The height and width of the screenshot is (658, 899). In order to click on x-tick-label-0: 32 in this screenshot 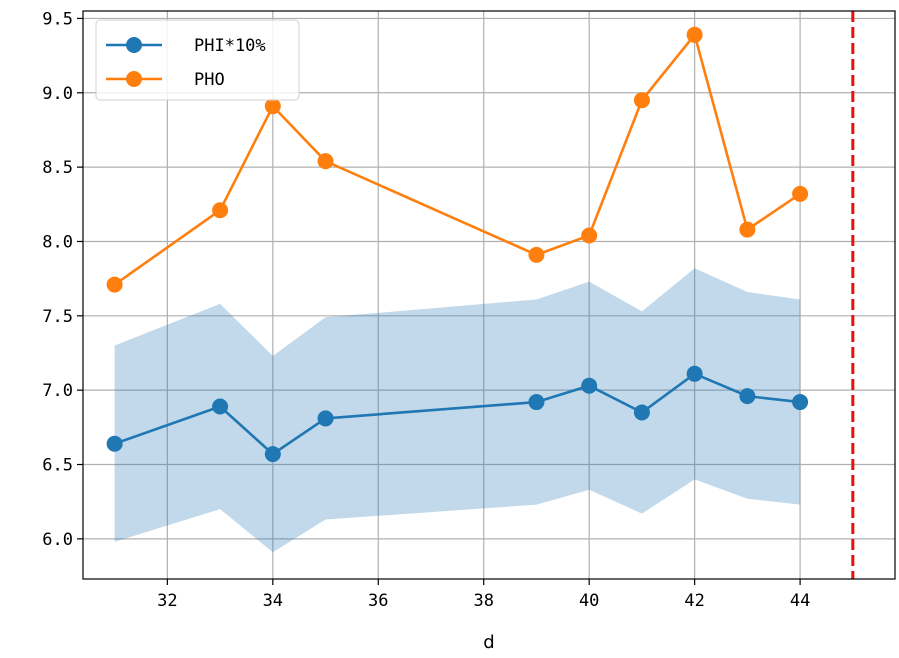, I will do `click(167, 601)`.